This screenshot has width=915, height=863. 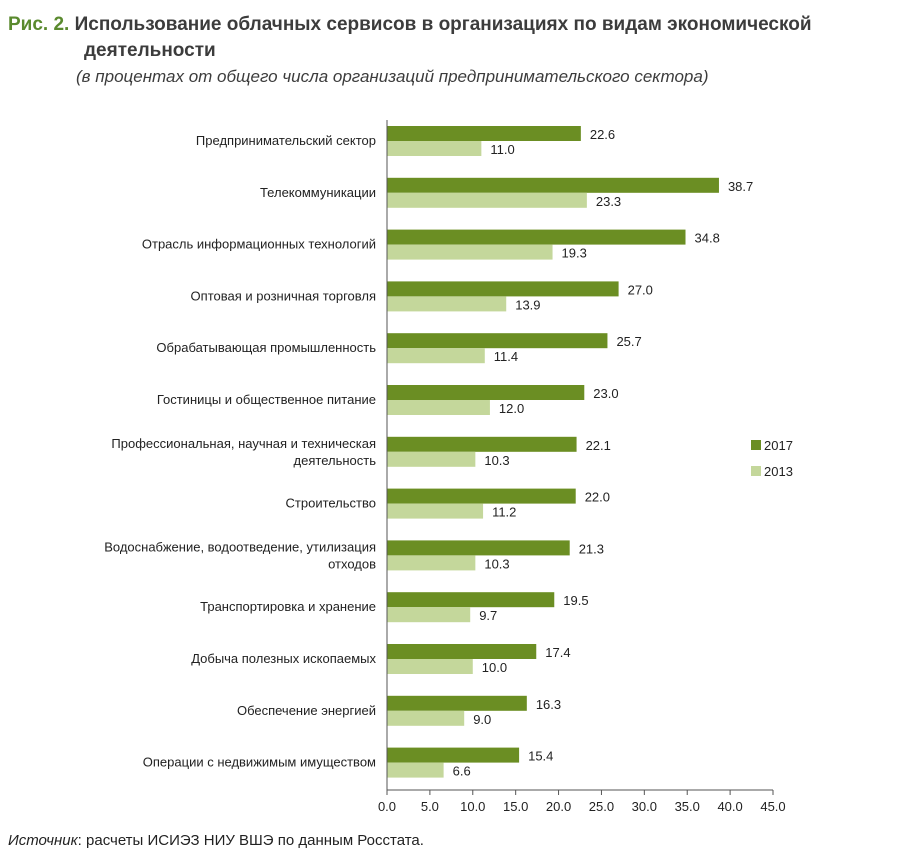 I want to click on x-tick-label: 0.0, so click(x=387, y=806).